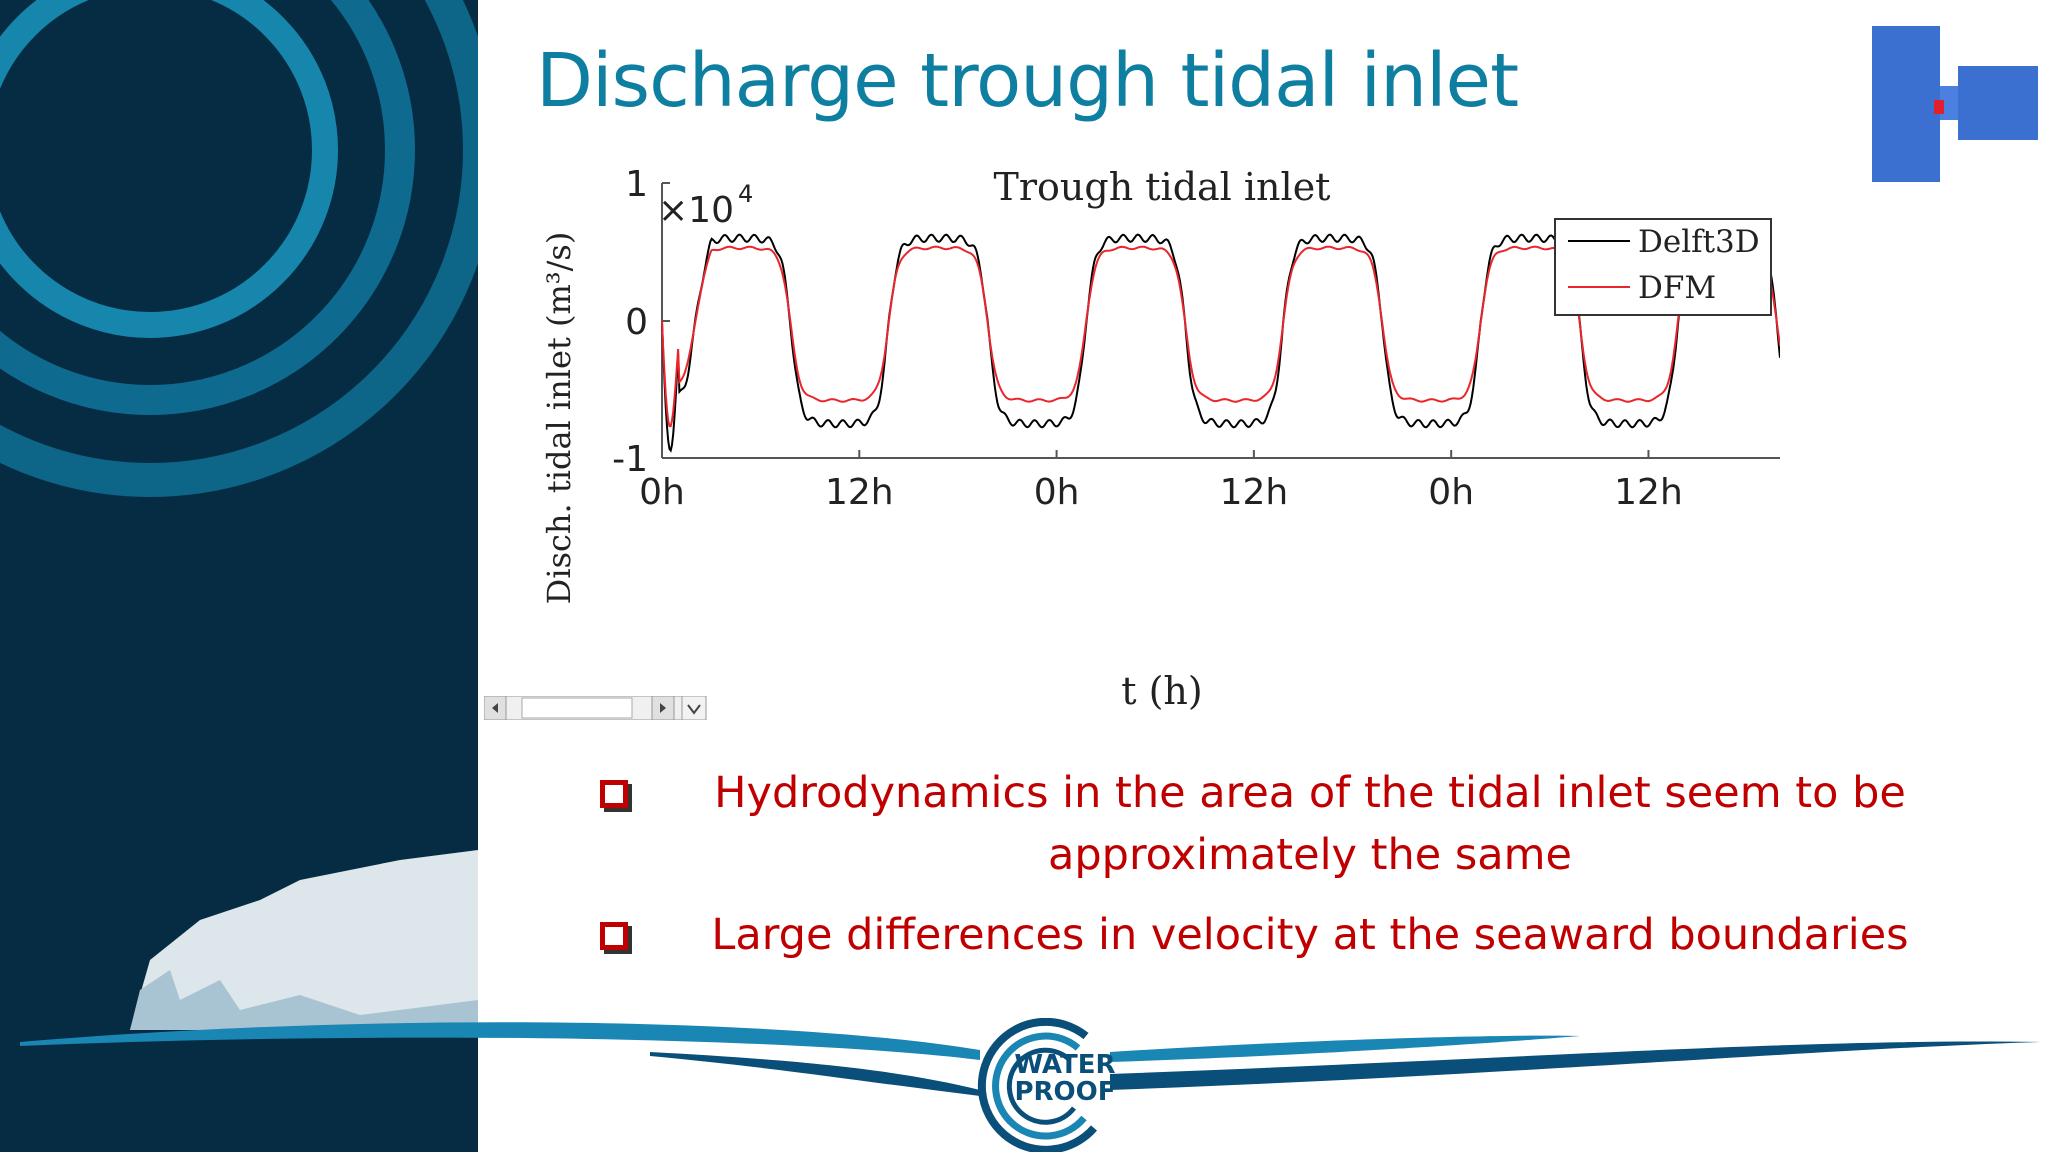 Image resolution: width=2048 pixels, height=1152 pixels. I want to click on legend-label-dfm: DFM, so click(1677, 288).